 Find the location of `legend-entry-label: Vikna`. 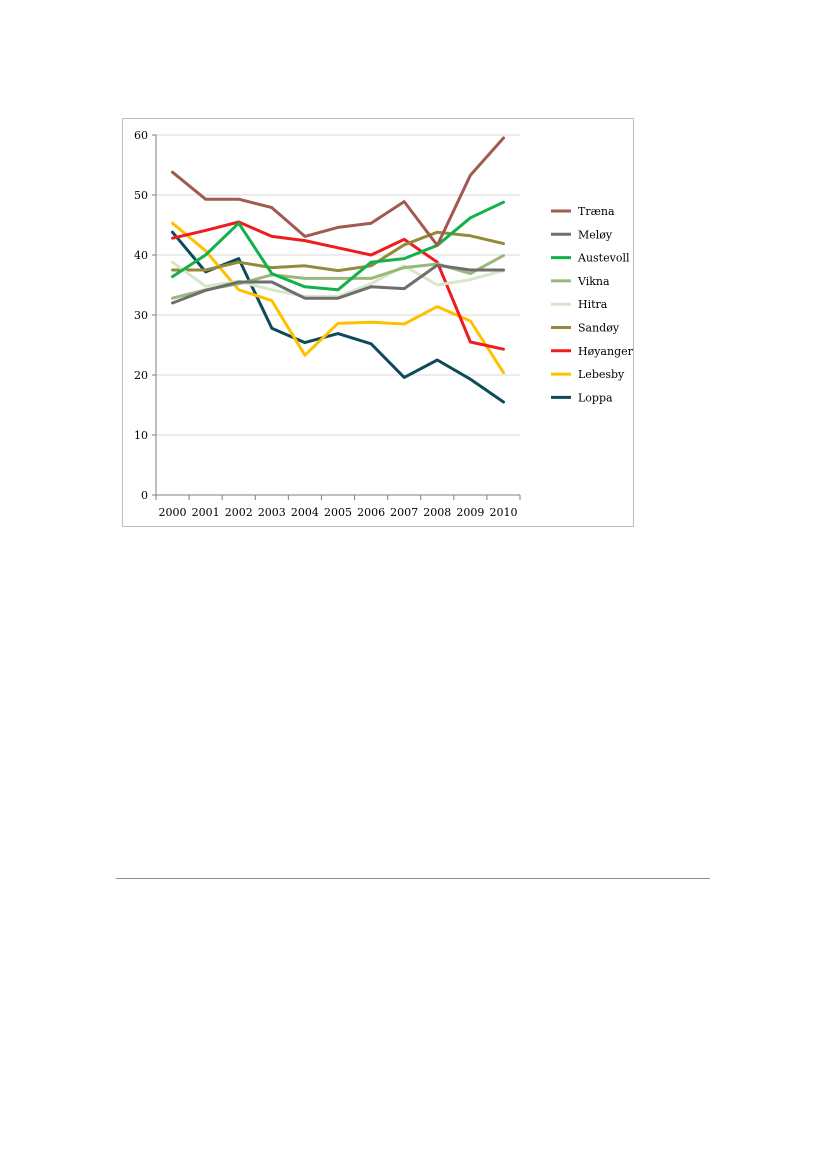

legend-entry-label: Vikna is located at coordinates (593, 281).